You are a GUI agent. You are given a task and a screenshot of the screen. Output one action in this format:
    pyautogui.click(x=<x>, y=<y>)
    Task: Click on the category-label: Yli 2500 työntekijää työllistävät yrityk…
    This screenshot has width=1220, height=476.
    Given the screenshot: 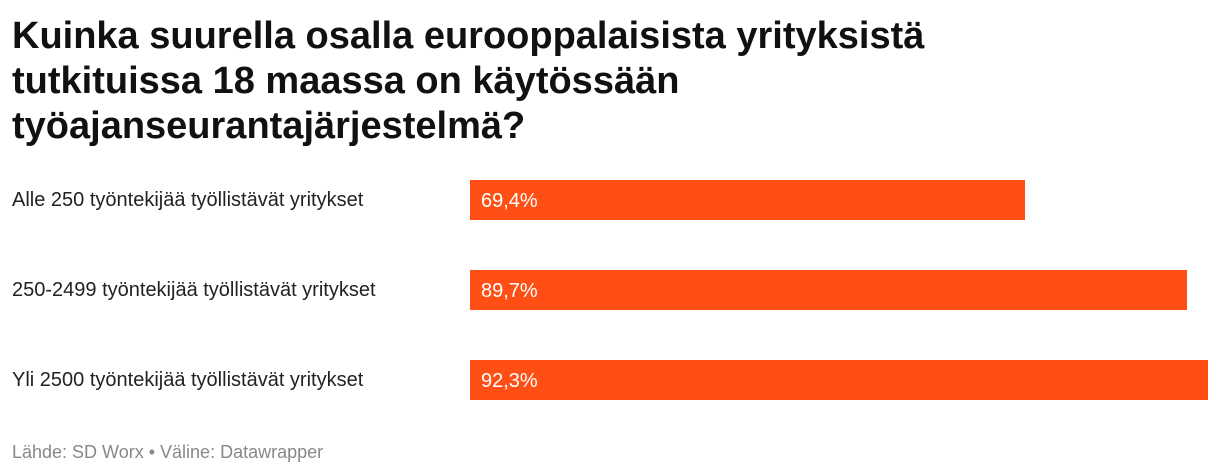 What is the action you would take?
    pyautogui.click(x=188, y=380)
    